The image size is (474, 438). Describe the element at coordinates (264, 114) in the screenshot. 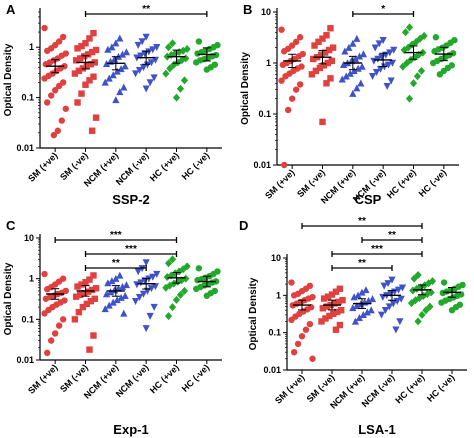

I see `y-tick-label: 0.1` at that location.